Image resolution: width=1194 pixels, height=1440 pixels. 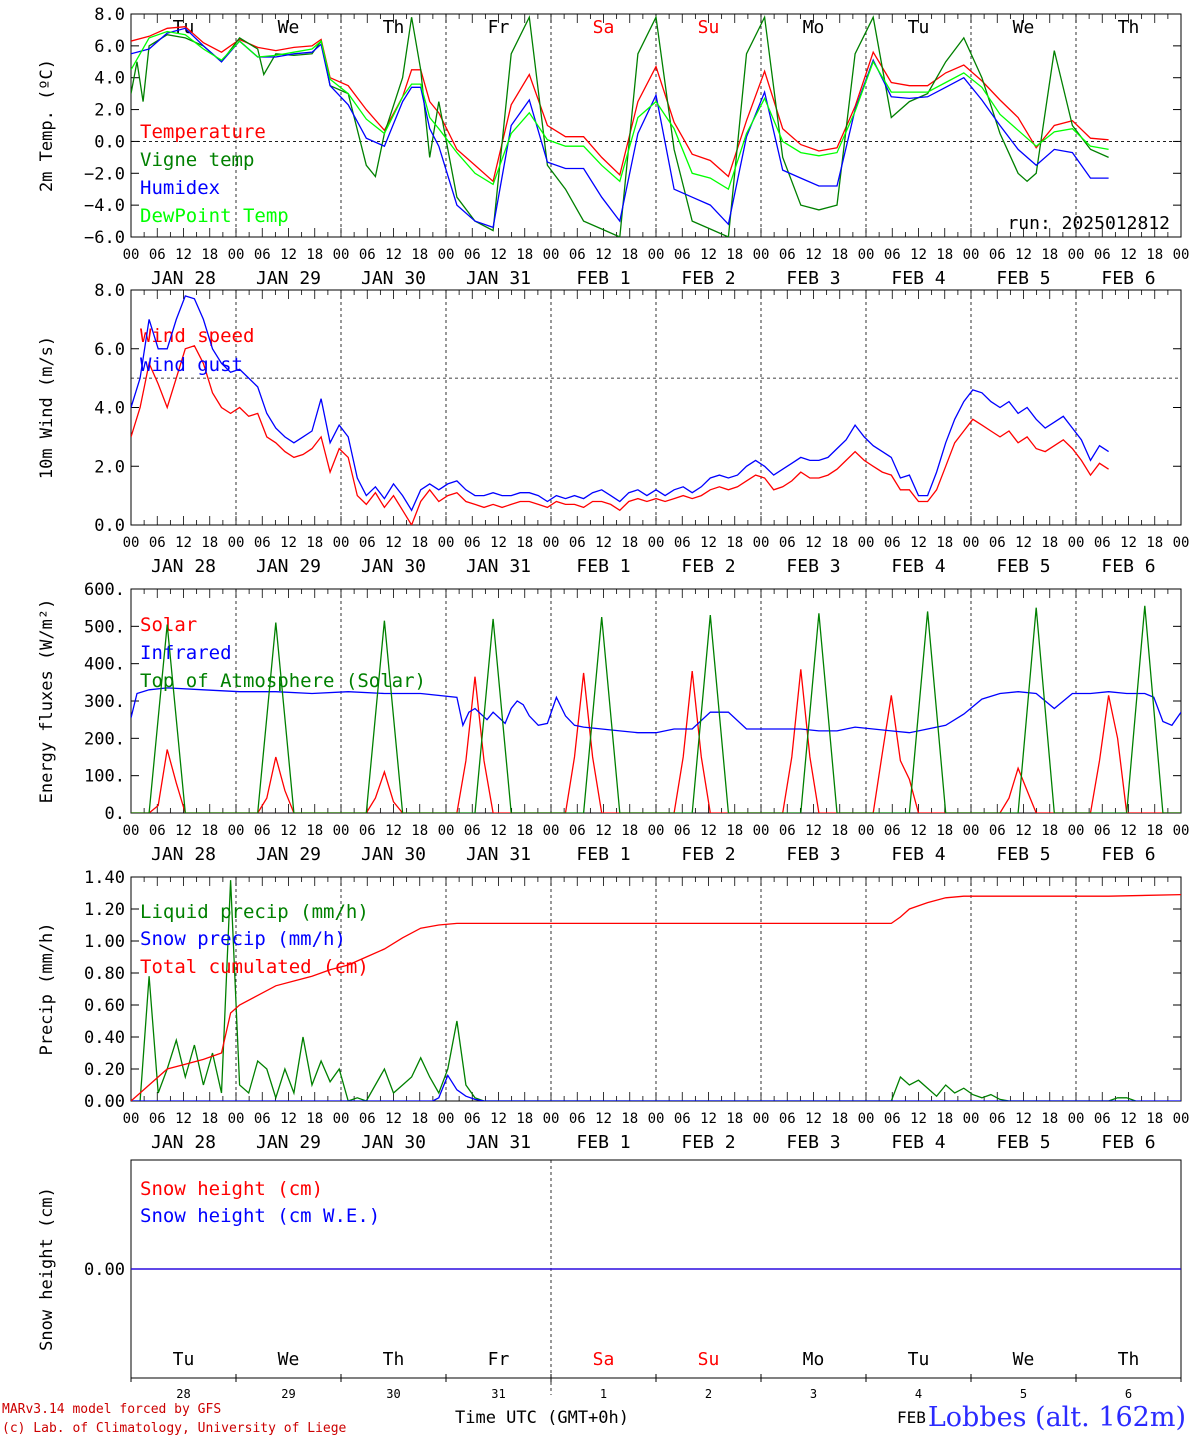 I want to click on y-tick-label: 500., so click(x=104, y=627).